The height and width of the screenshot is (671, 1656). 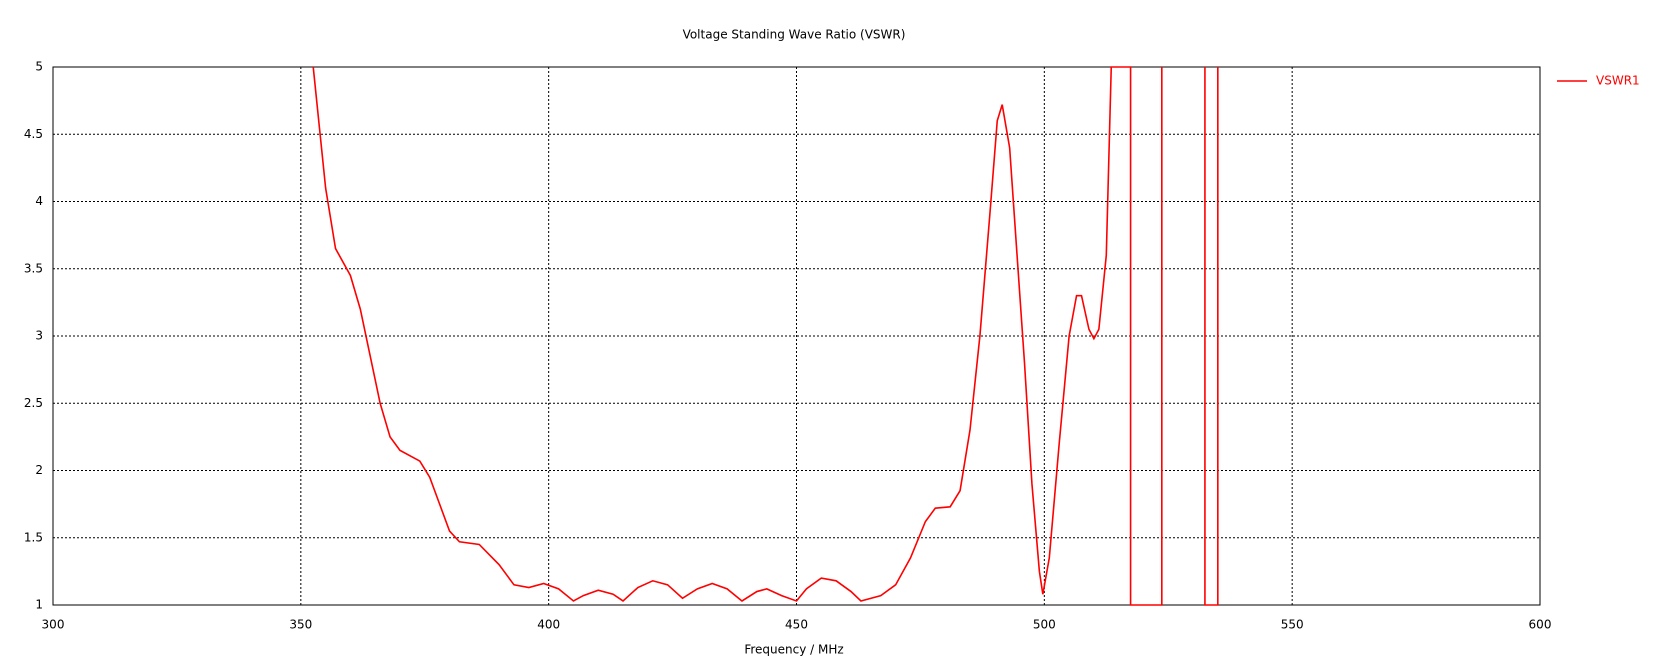 I want to click on y-tick-label: 1.5, so click(x=33, y=537).